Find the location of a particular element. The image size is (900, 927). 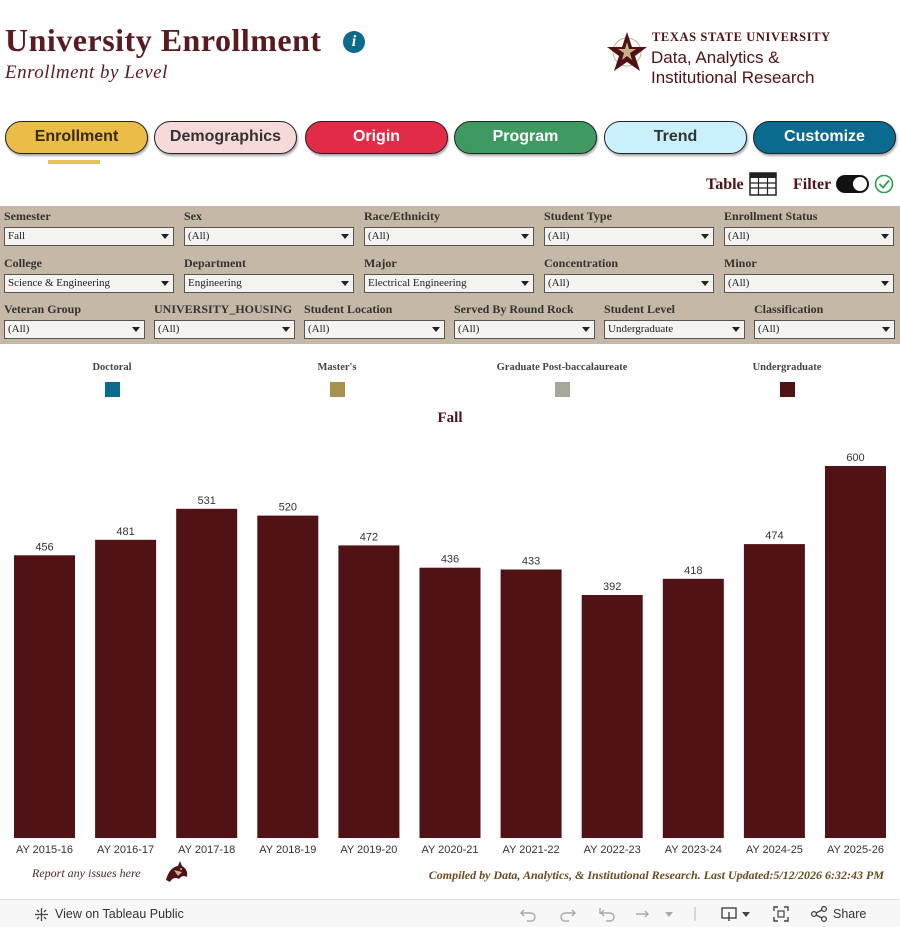

x-tick-label: AY 2020-21 is located at coordinates (449, 850).